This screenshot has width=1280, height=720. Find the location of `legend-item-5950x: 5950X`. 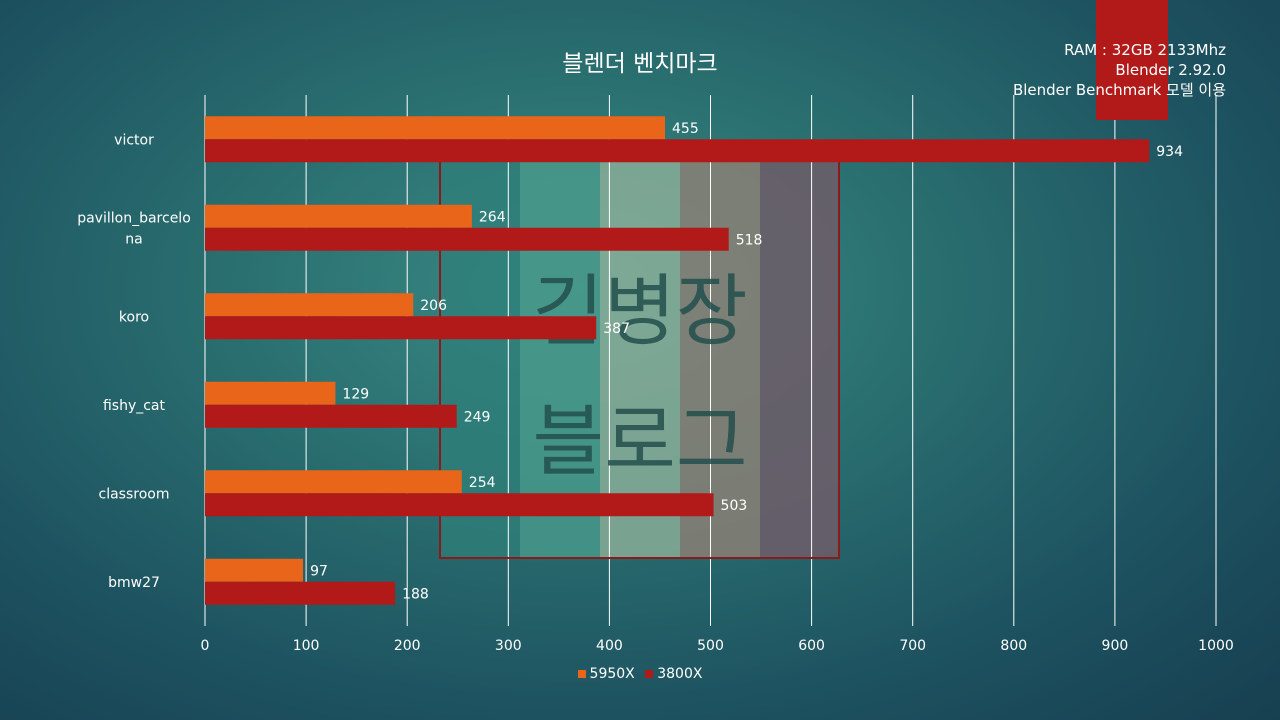

legend-item-5950x: 5950X is located at coordinates (606, 674).